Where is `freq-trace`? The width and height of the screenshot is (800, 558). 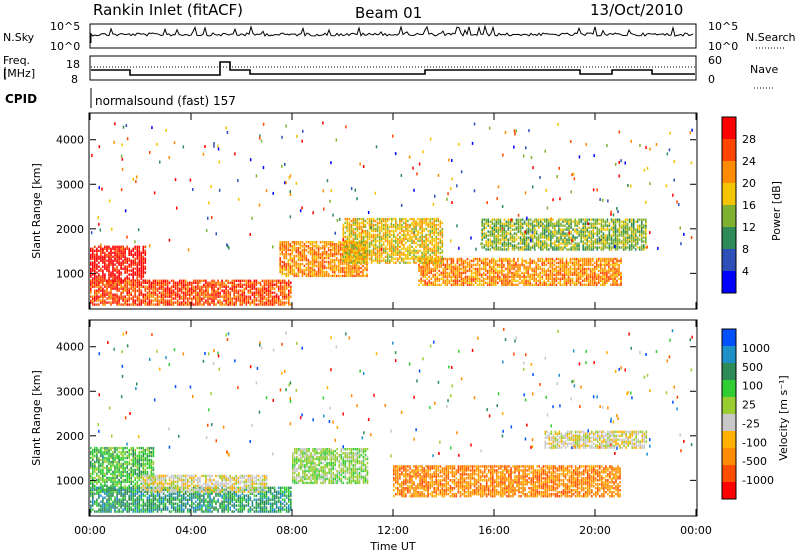 freq-trace is located at coordinates (393, 68).